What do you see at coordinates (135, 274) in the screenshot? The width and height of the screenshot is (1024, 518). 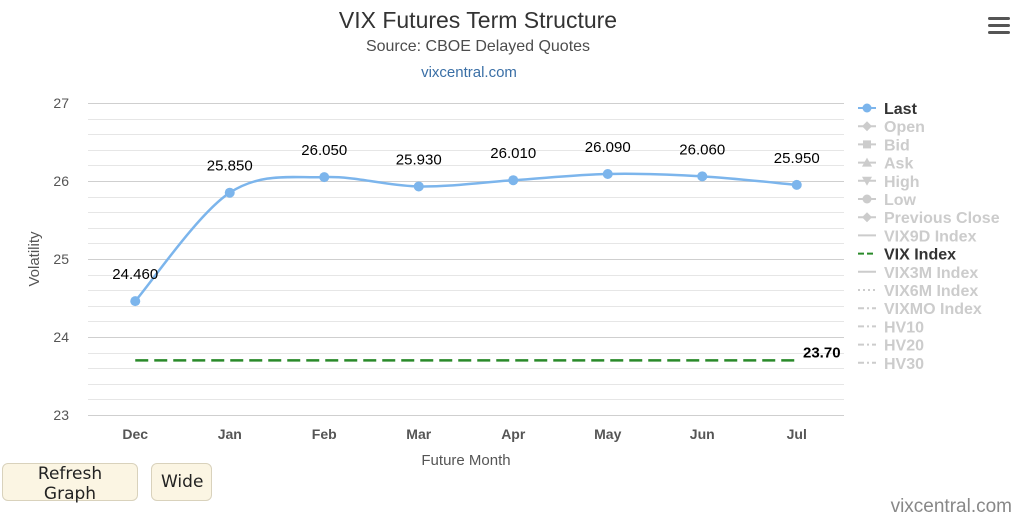 I see `last-data-label: 24.460` at bounding box center [135, 274].